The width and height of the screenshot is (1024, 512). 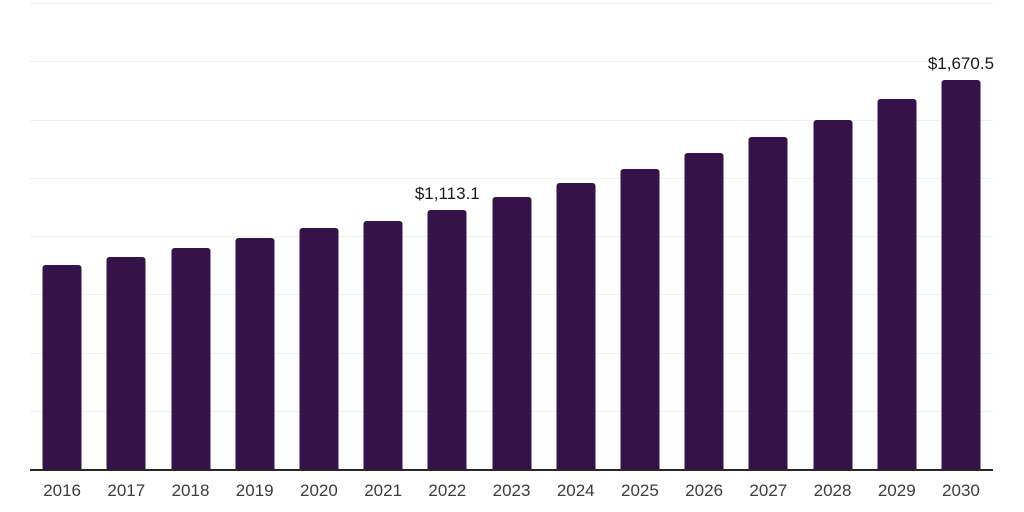 What do you see at coordinates (62, 490) in the screenshot?
I see `x-tick-2016: 2016` at bounding box center [62, 490].